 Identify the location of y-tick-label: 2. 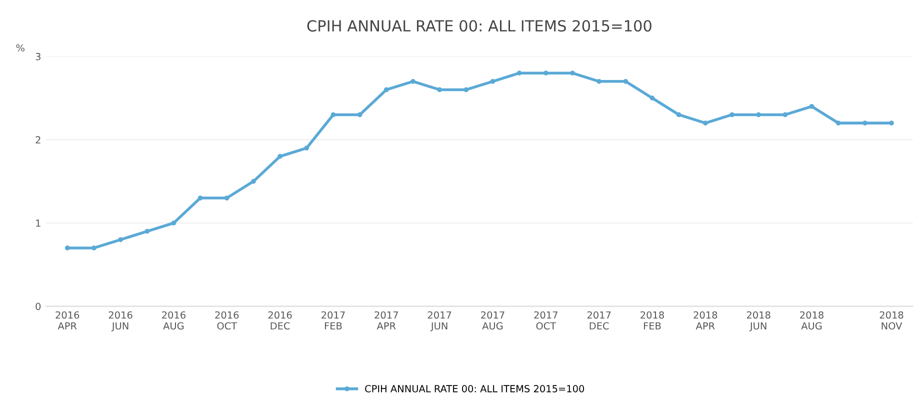
(38, 140).